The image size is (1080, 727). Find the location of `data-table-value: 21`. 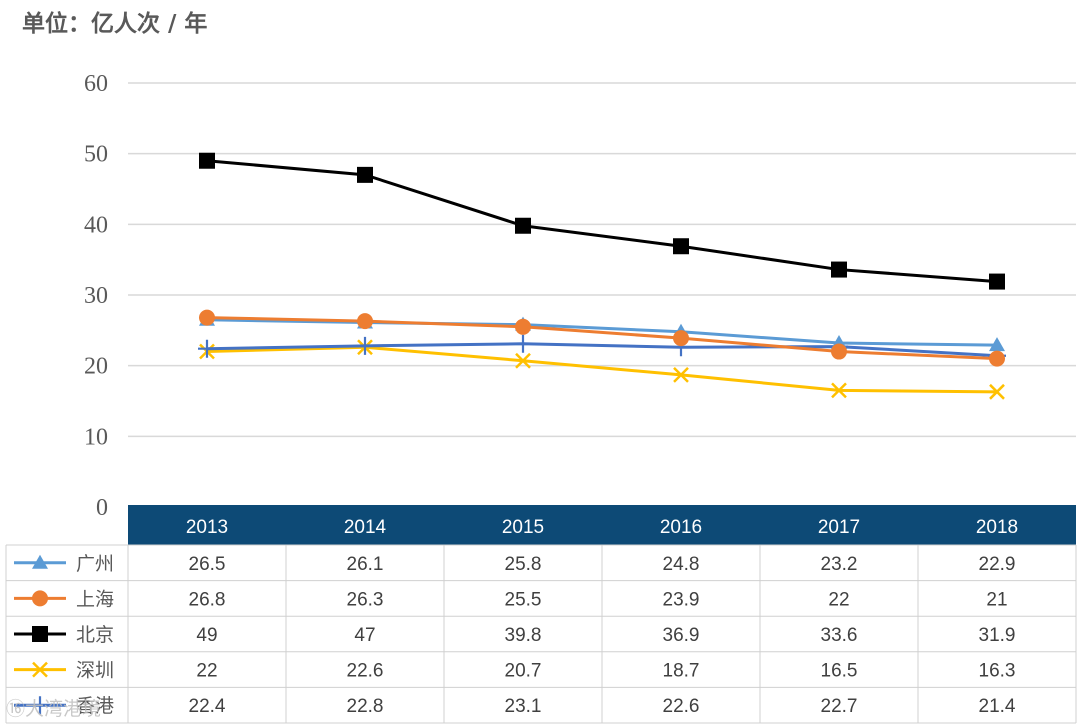

data-table-value: 21 is located at coordinates (996, 599).